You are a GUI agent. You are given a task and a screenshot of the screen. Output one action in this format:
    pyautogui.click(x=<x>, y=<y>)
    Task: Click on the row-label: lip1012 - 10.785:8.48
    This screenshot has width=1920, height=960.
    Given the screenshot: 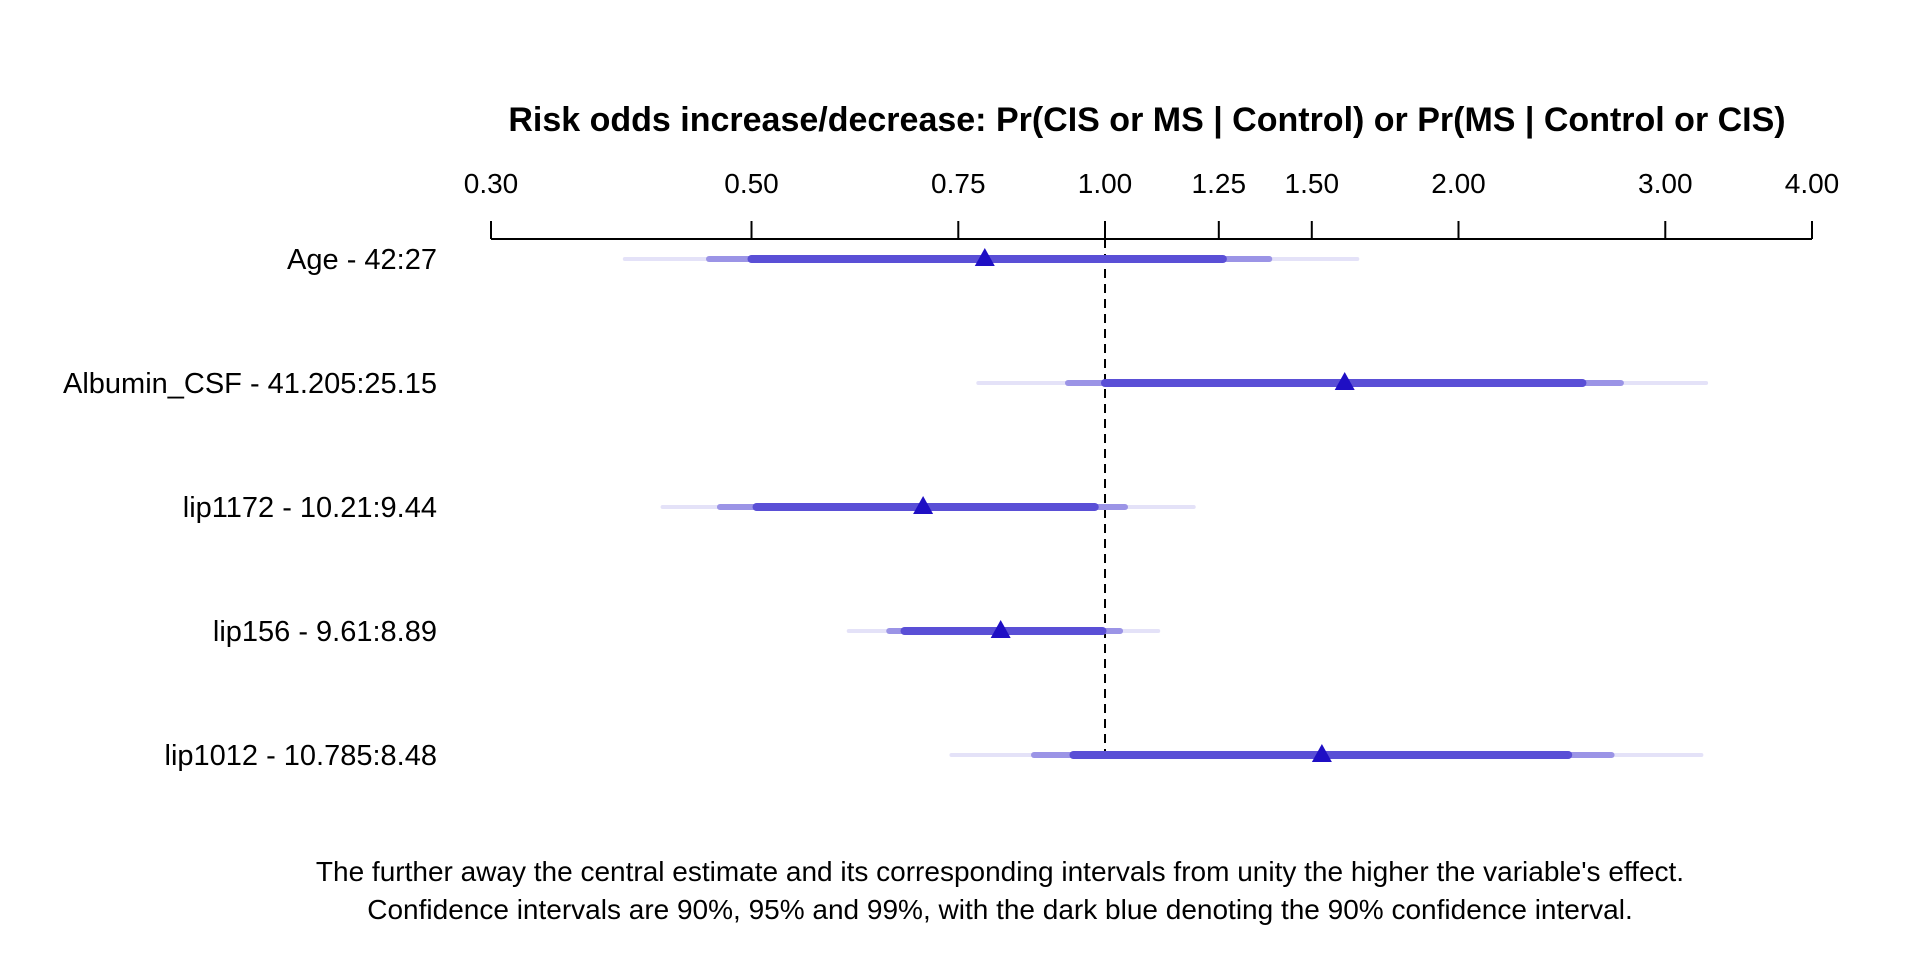 What is the action you would take?
    pyautogui.click(x=301, y=756)
    